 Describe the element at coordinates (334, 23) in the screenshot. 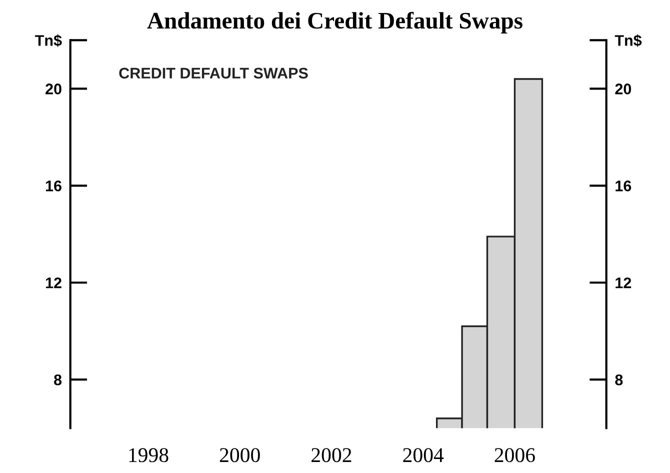

I see `chart-title: Andamento dei Credit Default Swaps` at that location.